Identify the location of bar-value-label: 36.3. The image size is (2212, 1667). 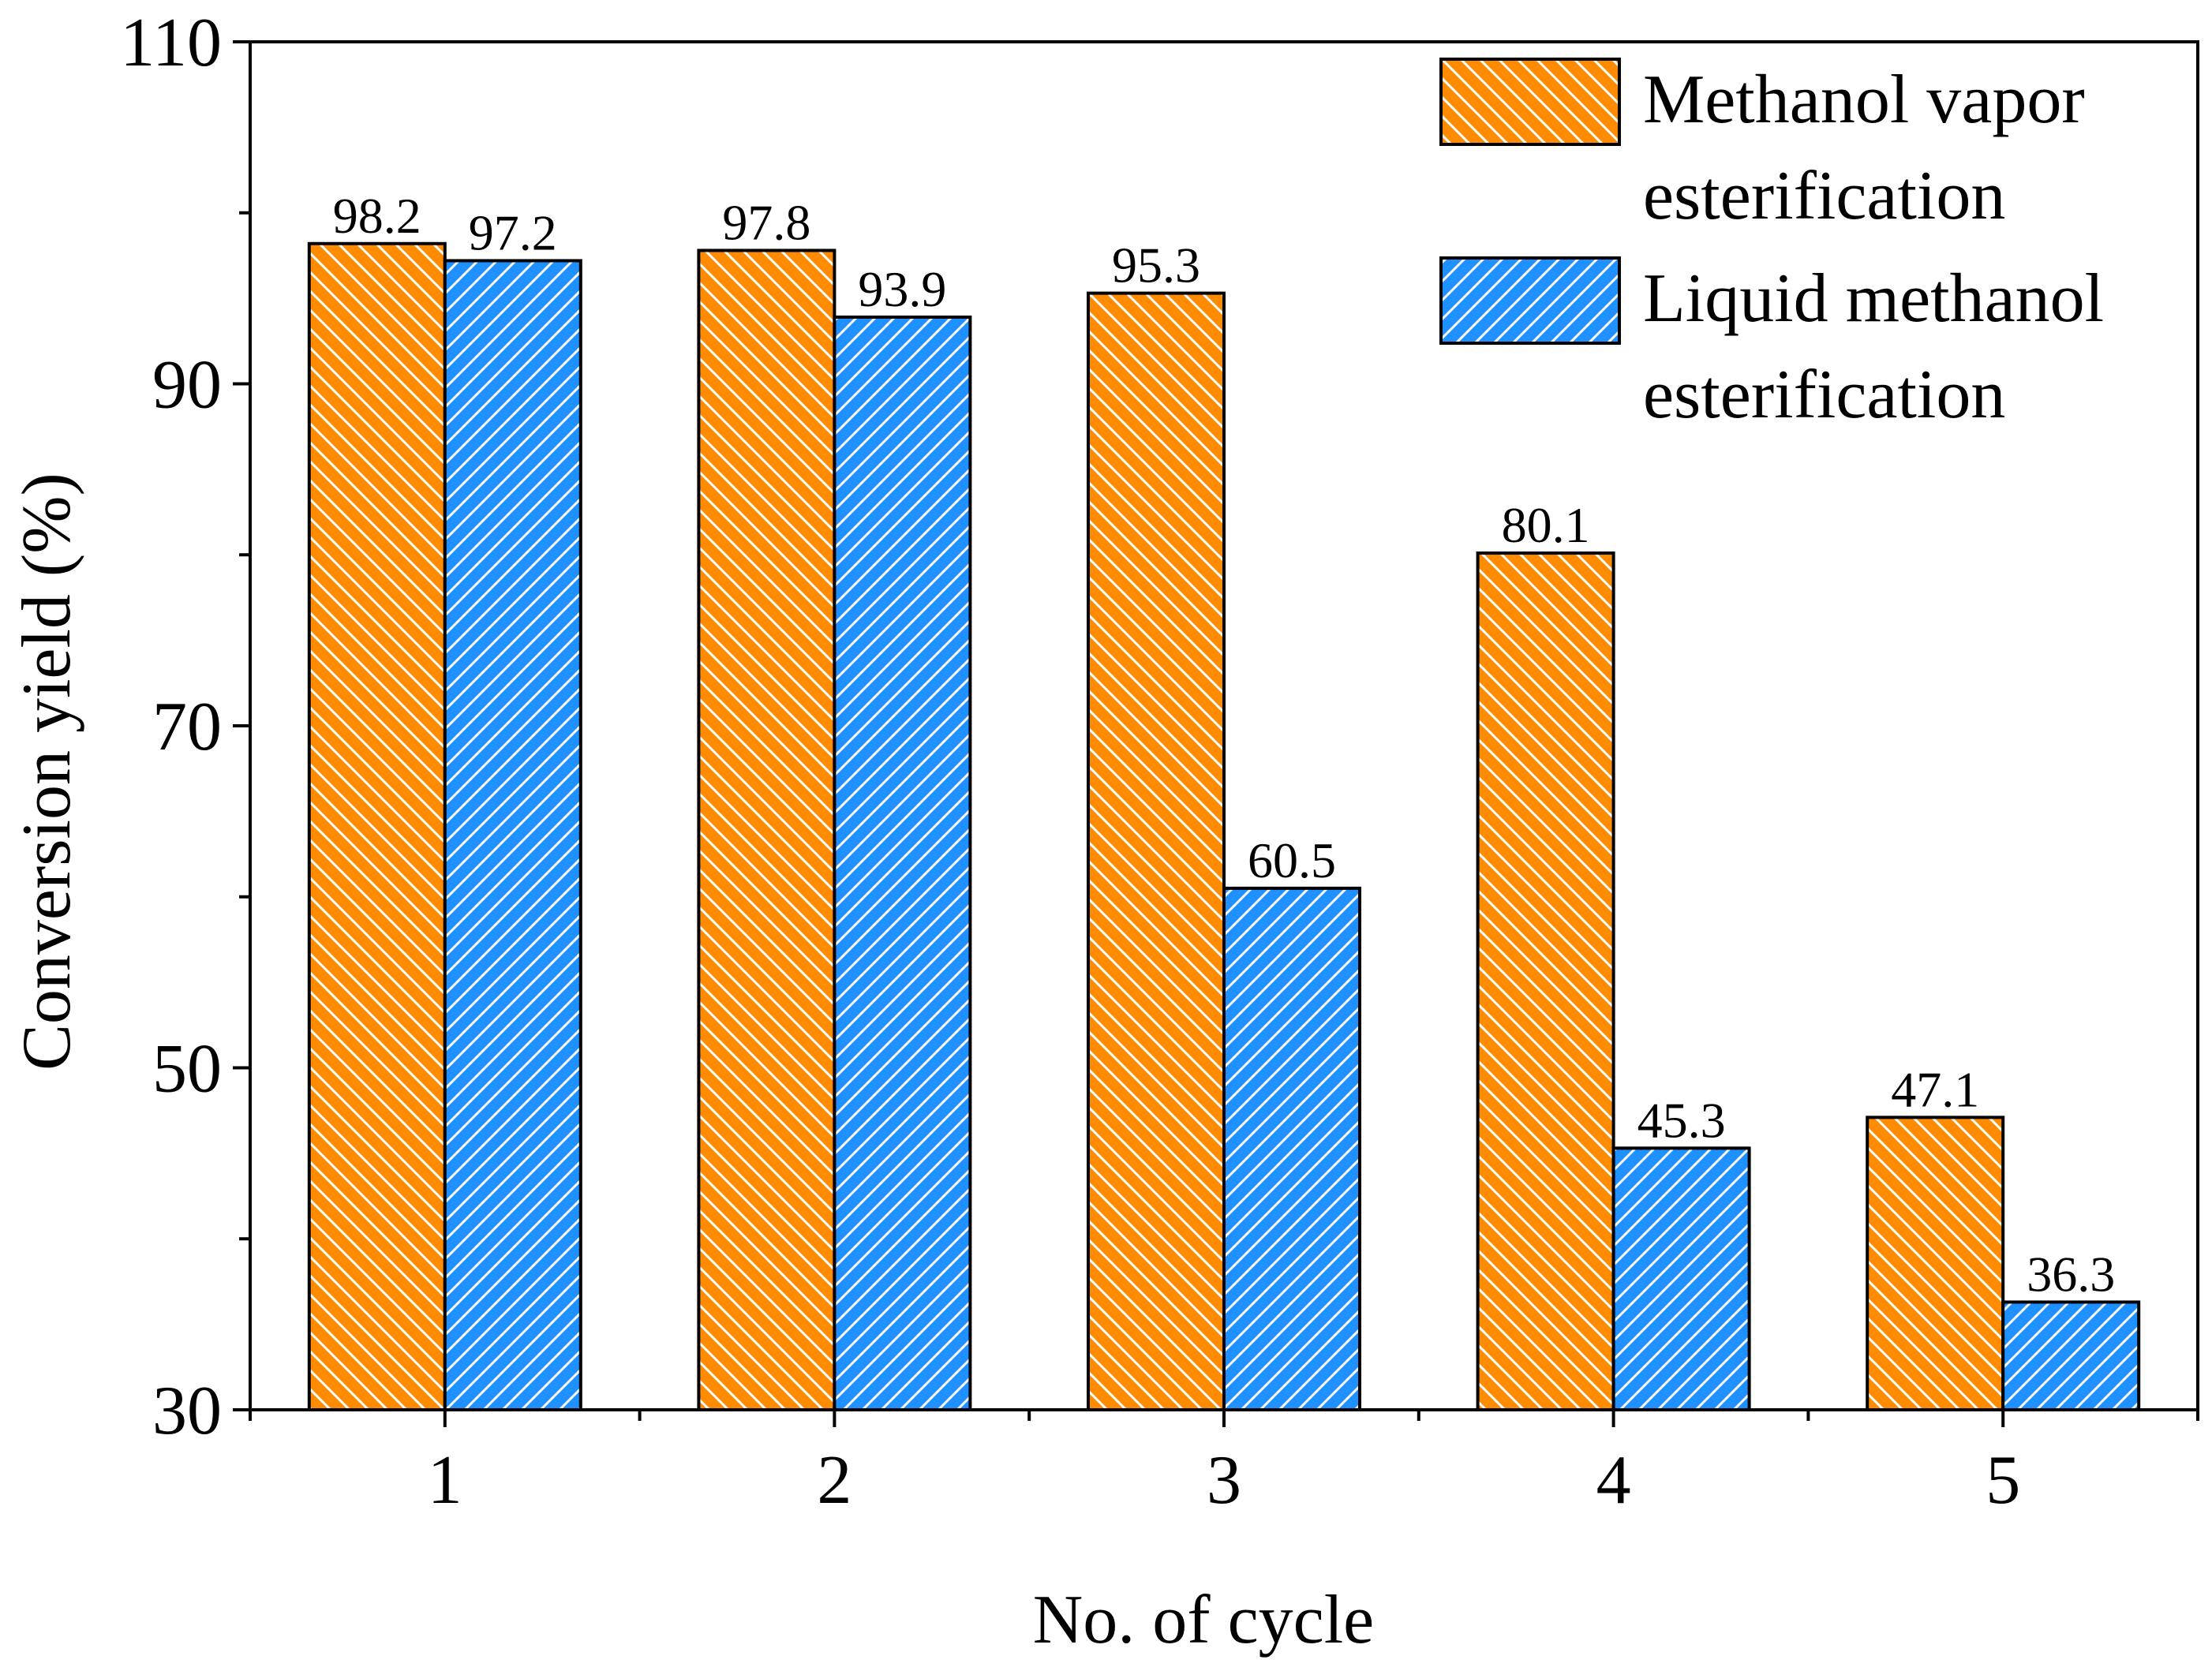
(2071, 1274).